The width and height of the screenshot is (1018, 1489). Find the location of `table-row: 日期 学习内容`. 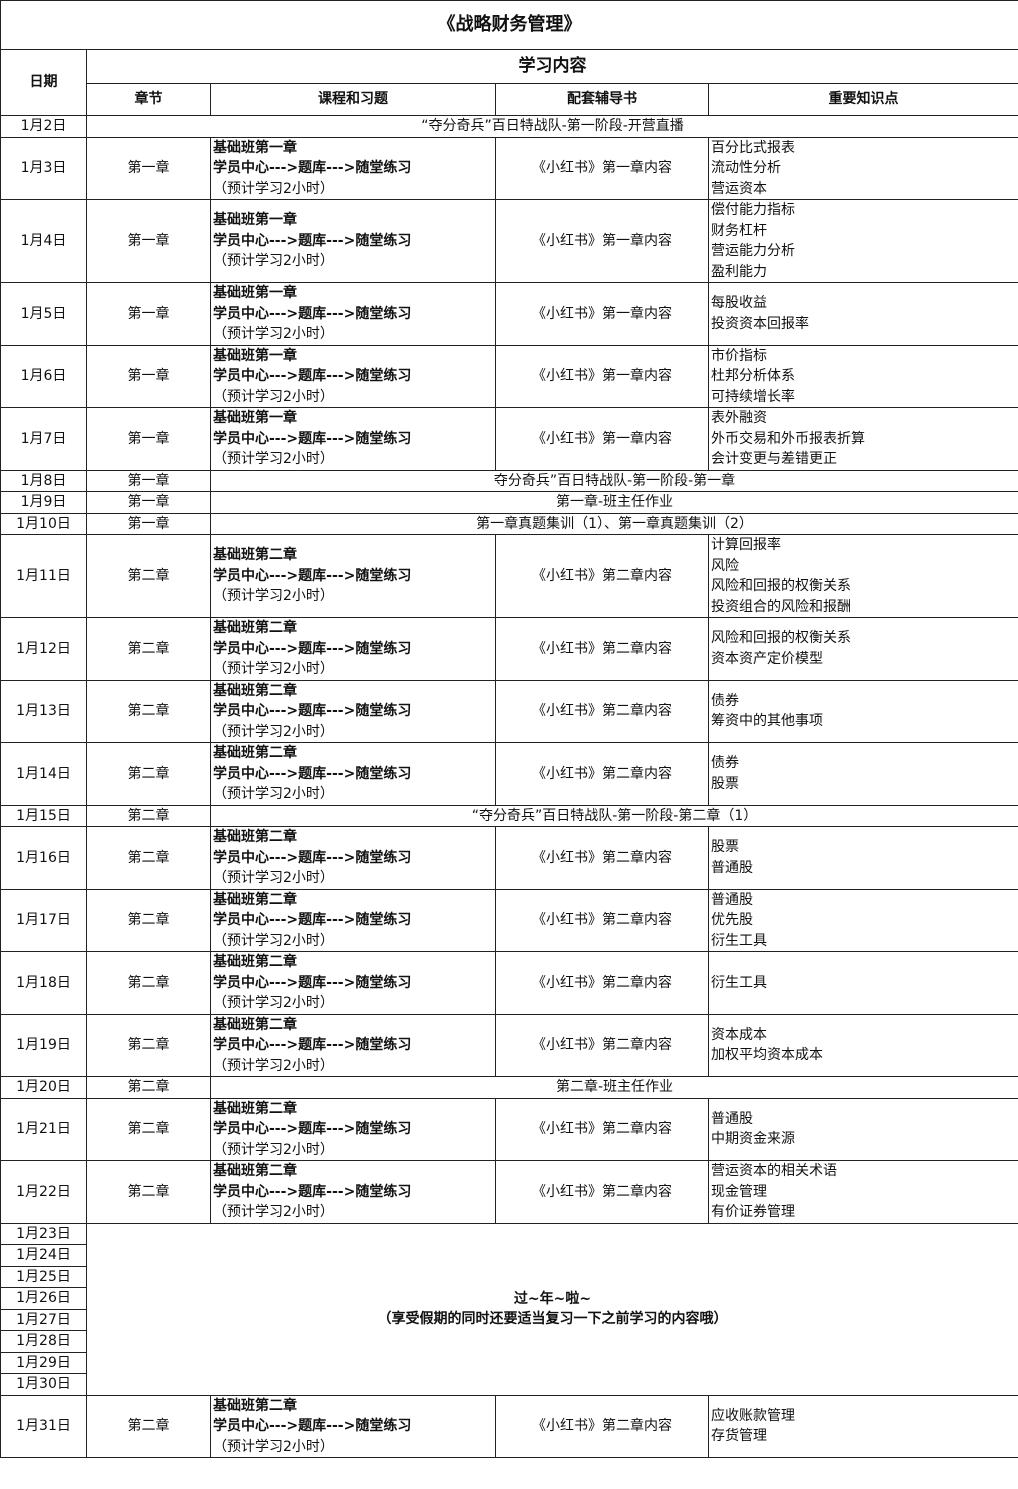

table-row: 日期 学习内容 is located at coordinates (509, 82).